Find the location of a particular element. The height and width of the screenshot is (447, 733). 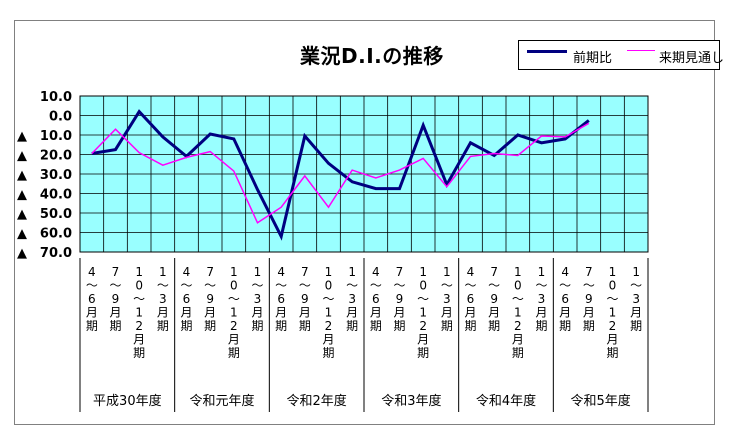

y-tick-label: 40.0 is located at coordinates (56, 195).